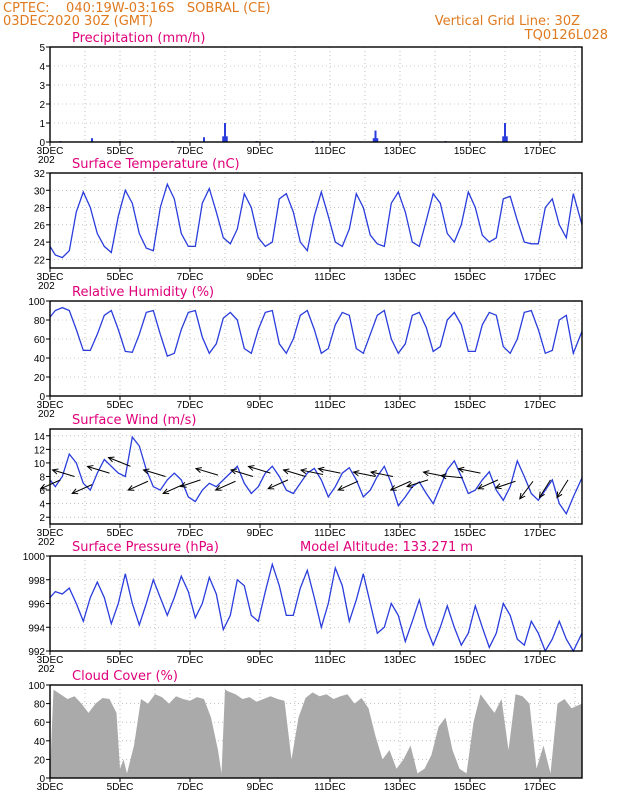  Describe the element at coordinates (386, 547) in the screenshot. I see `model-altitude-label: Model Altitude: 133.271 m` at that location.